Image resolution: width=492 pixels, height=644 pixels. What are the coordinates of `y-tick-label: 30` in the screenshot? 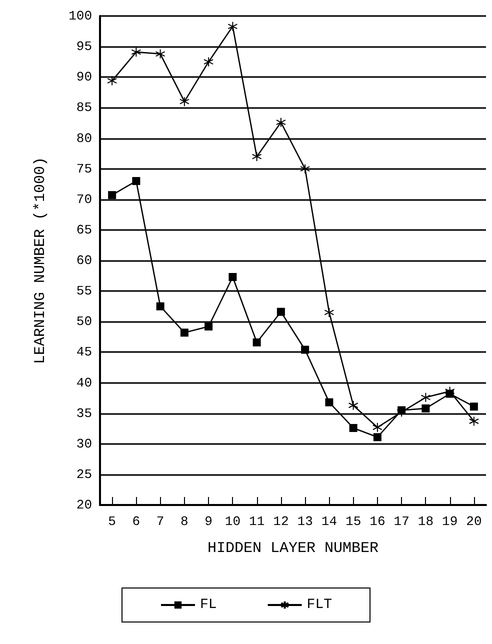 It's located at (84, 444).